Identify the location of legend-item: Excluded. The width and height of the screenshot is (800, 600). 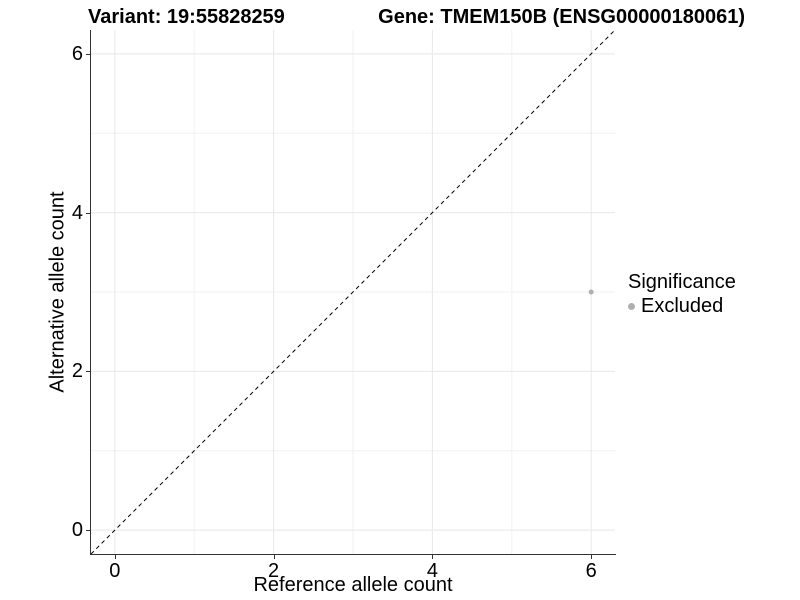
(682, 306).